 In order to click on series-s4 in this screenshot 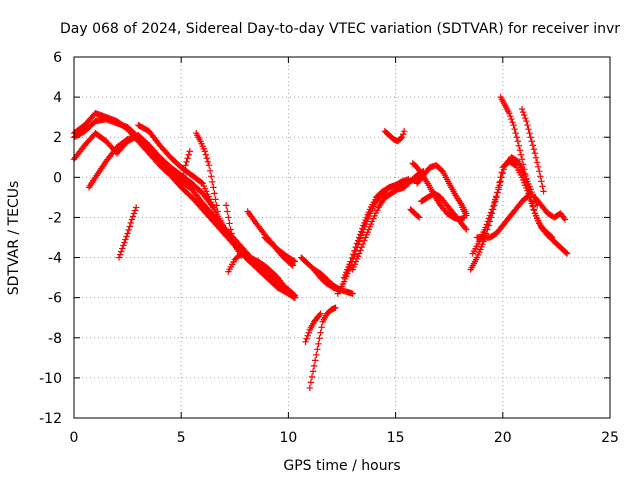, I will do `click(112, 162)`.